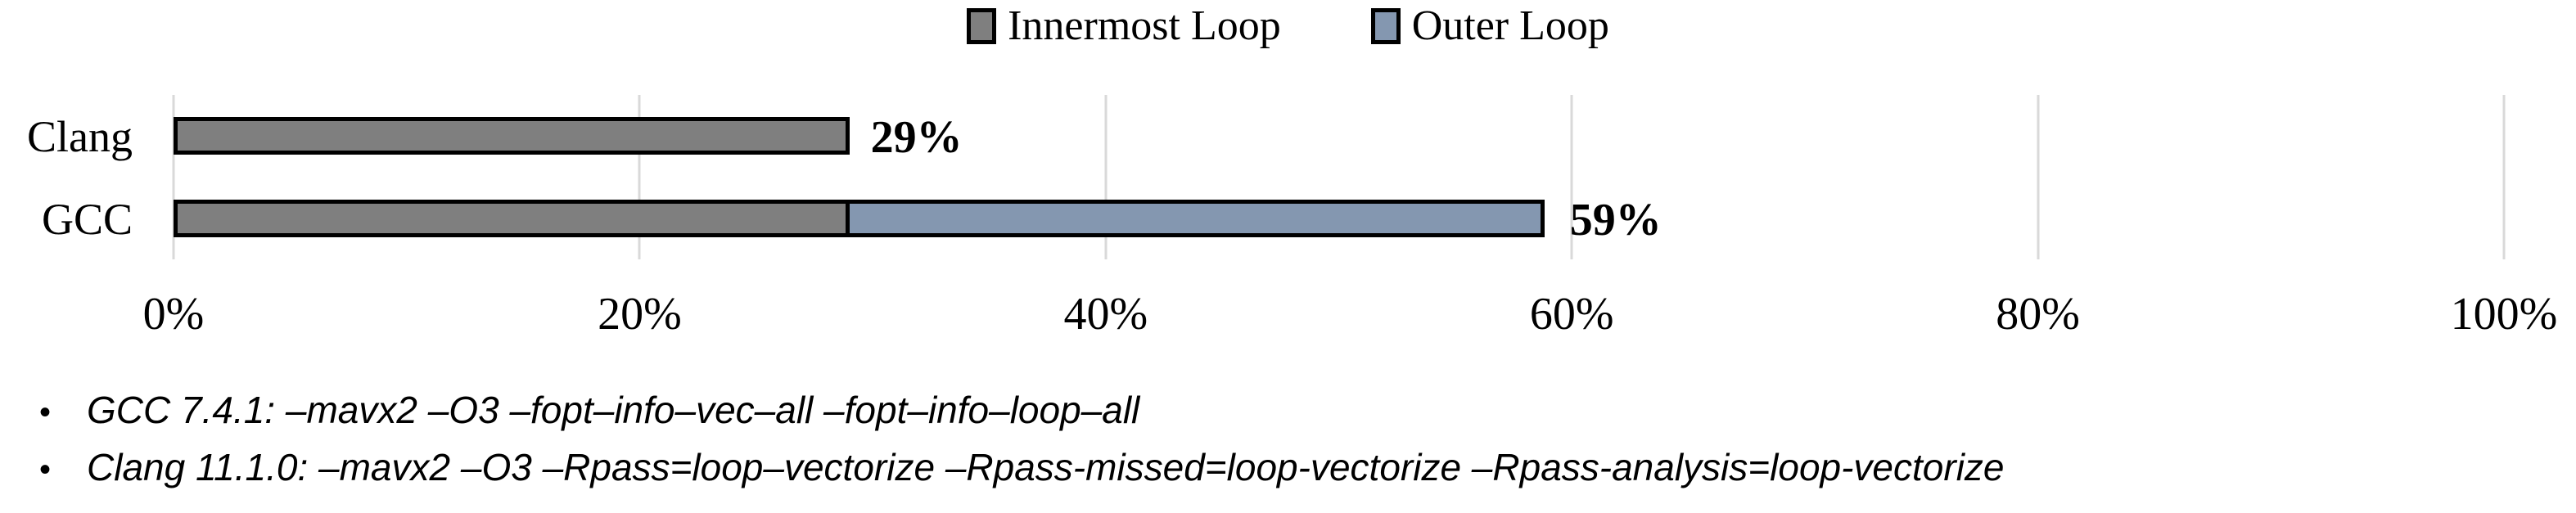 The height and width of the screenshot is (513, 2576). Describe the element at coordinates (1571, 315) in the screenshot. I see `x-tick-label: 60%` at that location.